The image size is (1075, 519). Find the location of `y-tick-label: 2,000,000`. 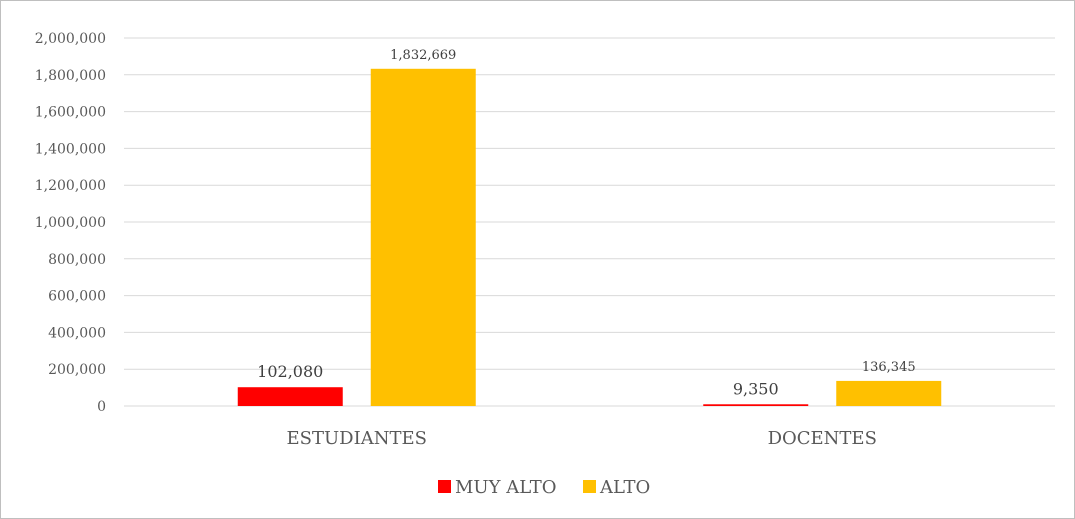

y-tick-label: 2,000,000 is located at coordinates (70, 39).